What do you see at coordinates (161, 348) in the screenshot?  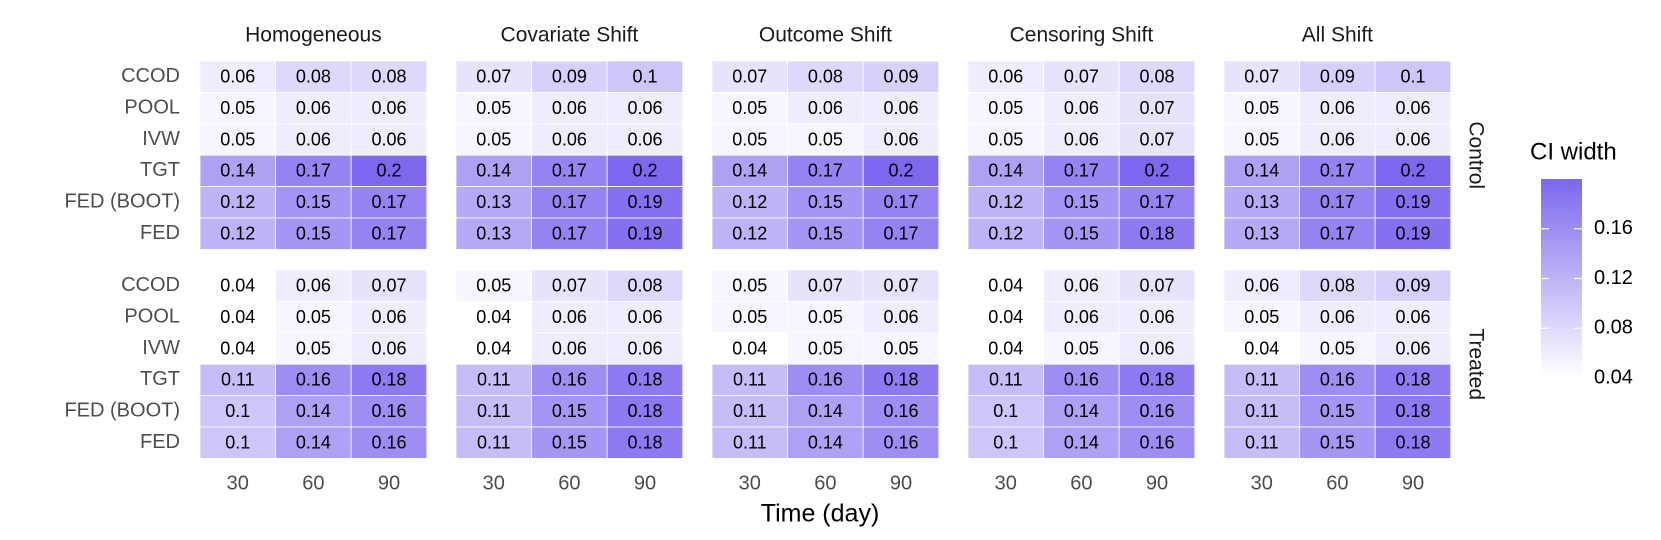 I see `y-tick-label: IVW` at bounding box center [161, 348].